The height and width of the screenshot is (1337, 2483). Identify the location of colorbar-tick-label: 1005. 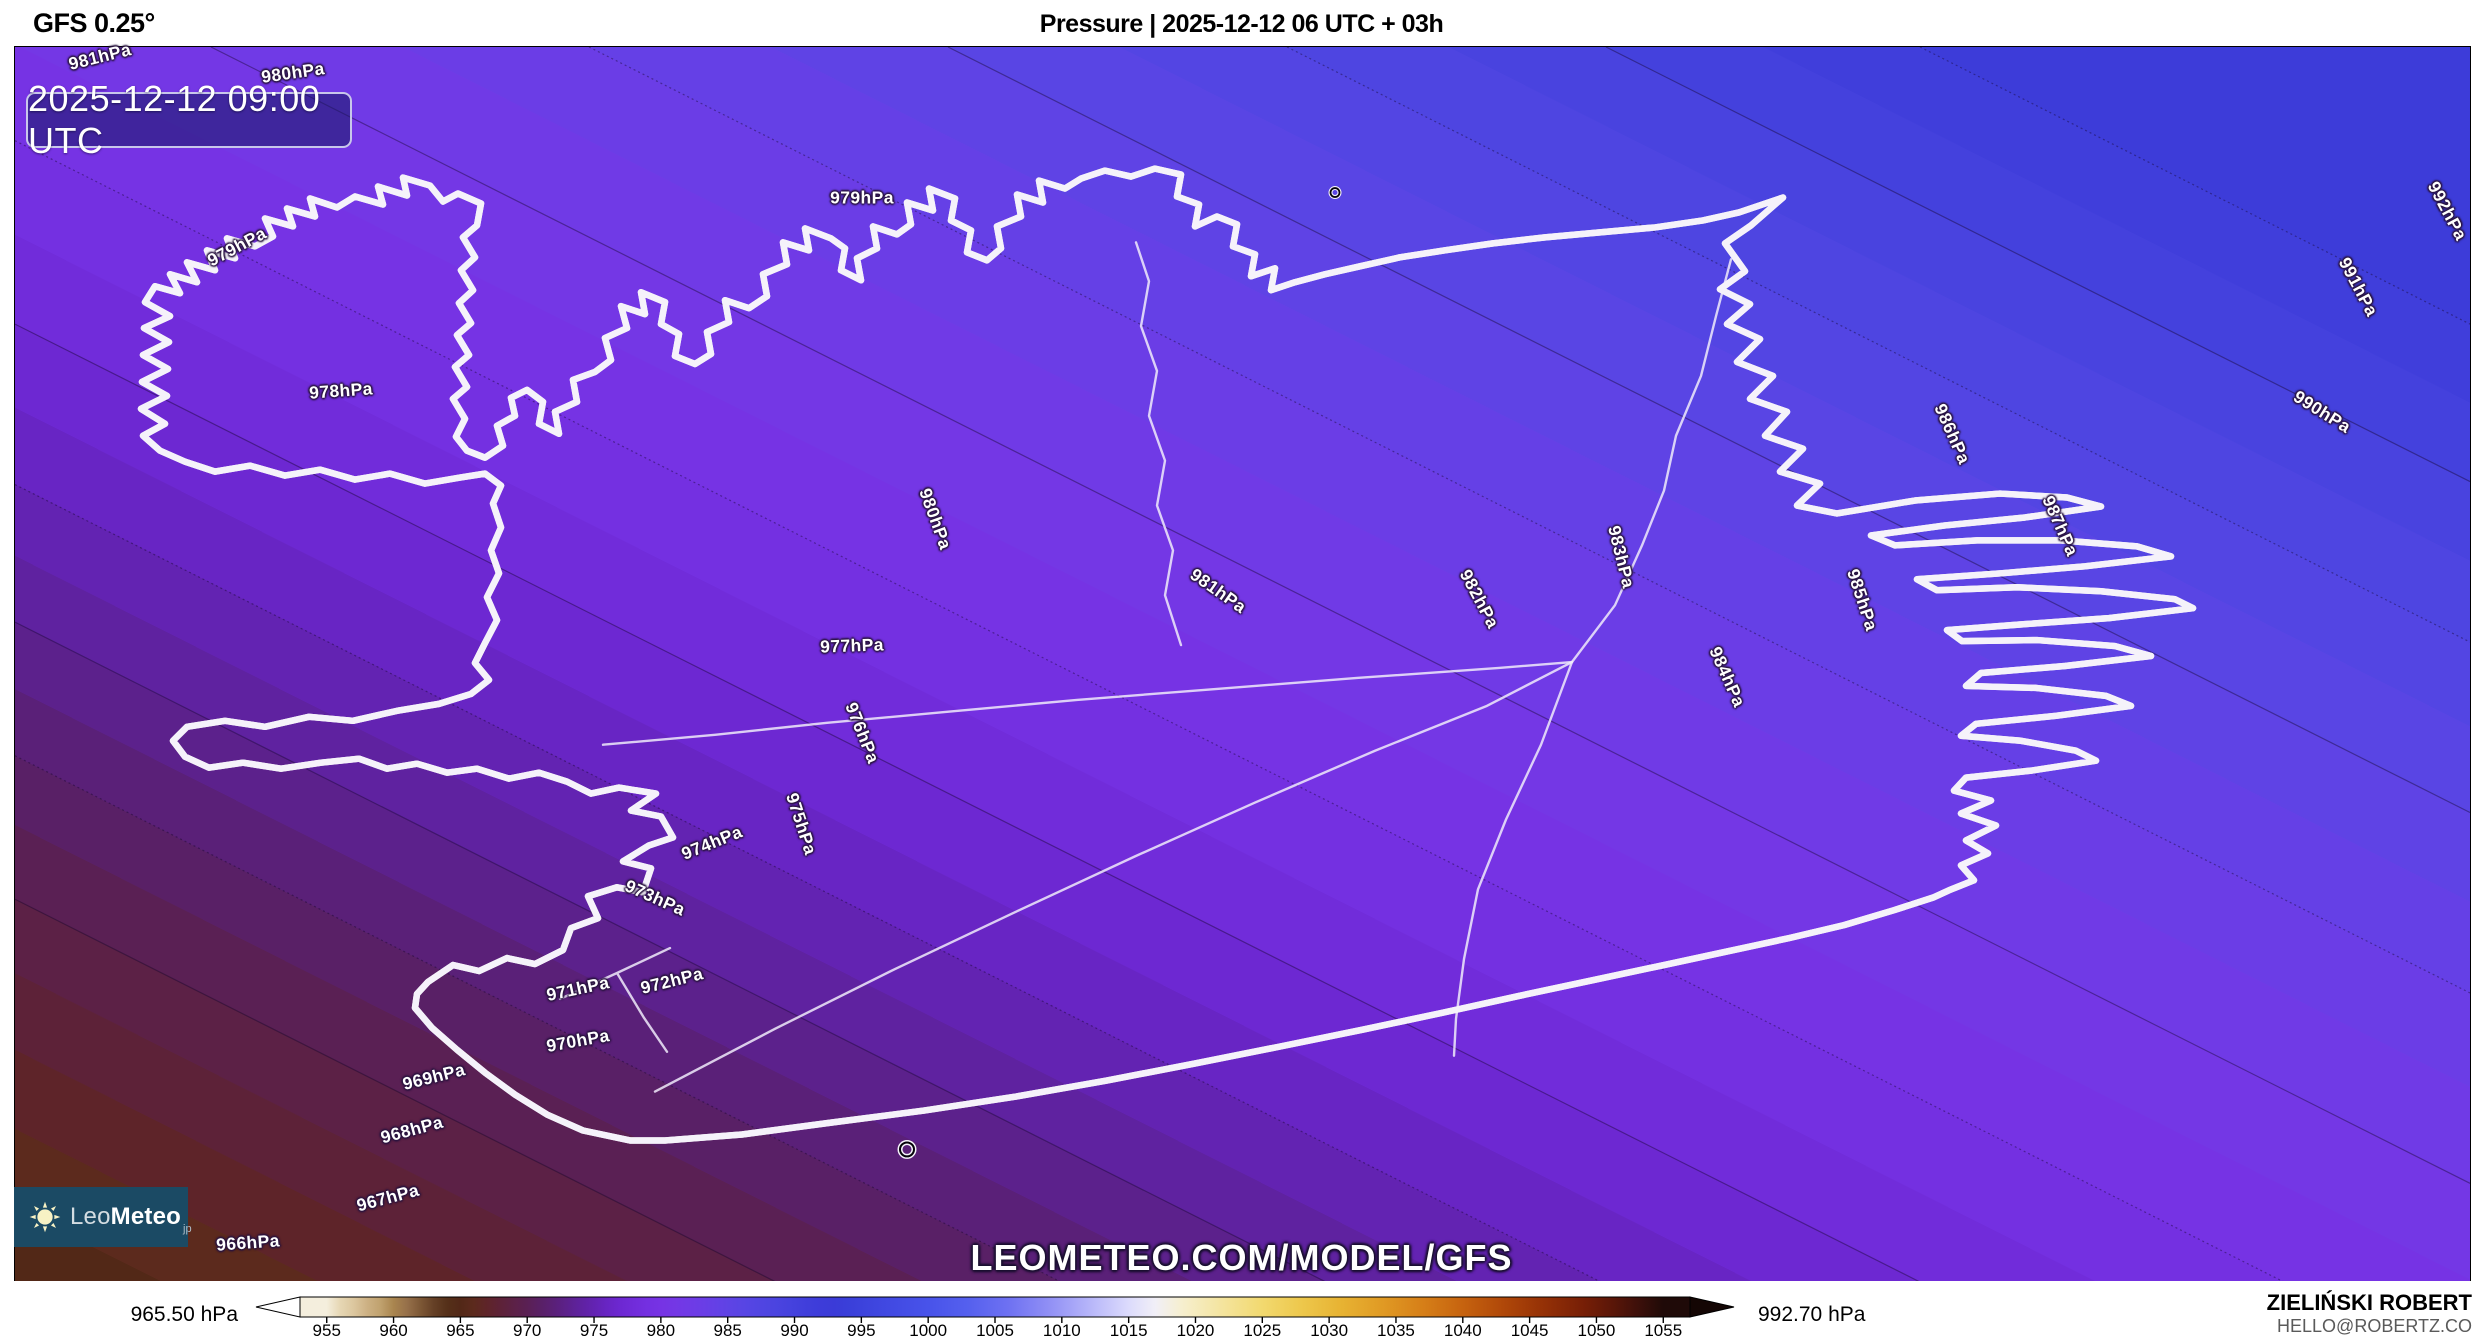
(995, 1329).